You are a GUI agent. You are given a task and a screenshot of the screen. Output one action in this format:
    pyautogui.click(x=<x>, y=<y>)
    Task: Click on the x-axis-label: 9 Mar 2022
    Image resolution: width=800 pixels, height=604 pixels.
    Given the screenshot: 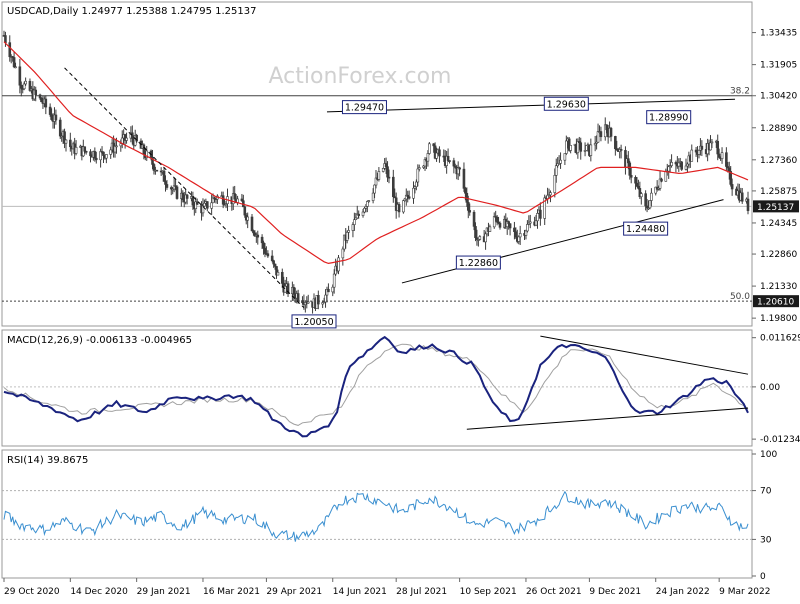 What is the action you would take?
    pyautogui.click(x=744, y=592)
    